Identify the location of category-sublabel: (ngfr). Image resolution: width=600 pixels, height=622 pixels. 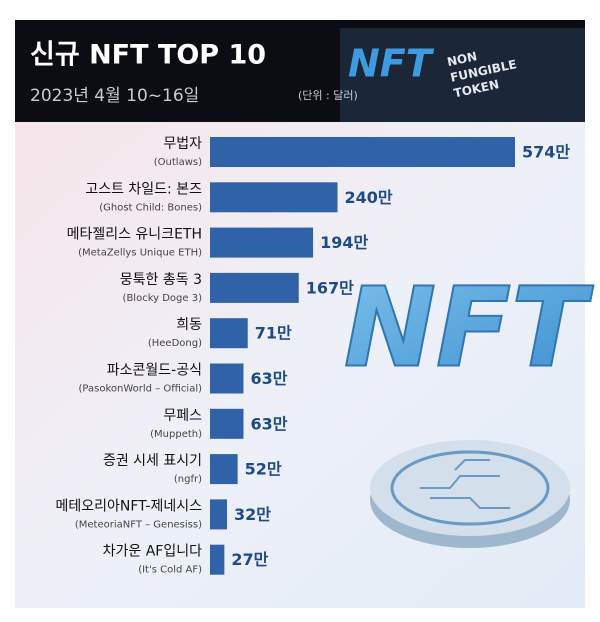
(188, 479).